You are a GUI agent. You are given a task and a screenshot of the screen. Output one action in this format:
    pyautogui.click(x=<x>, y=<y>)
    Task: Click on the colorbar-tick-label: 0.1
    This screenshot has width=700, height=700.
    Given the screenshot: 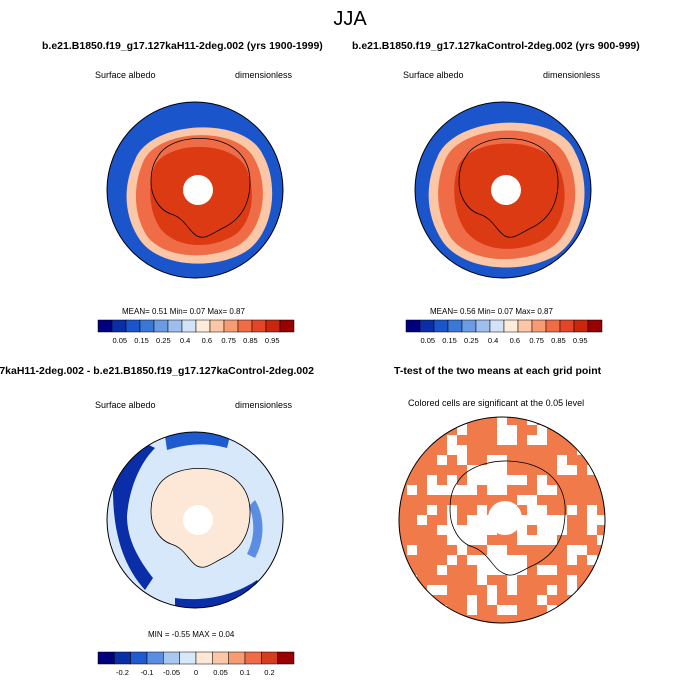 What is the action you would take?
    pyautogui.click(x=245, y=672)
    